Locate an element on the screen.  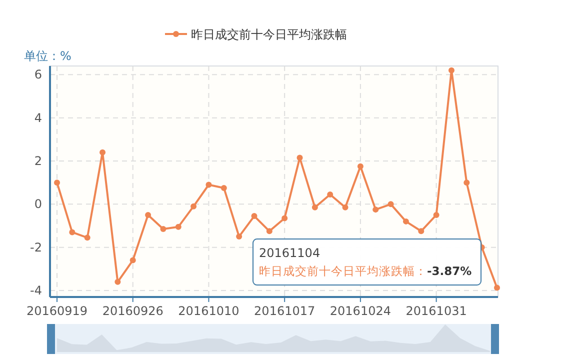
y-tick-label: 6 is located at coordinates (38, 75).